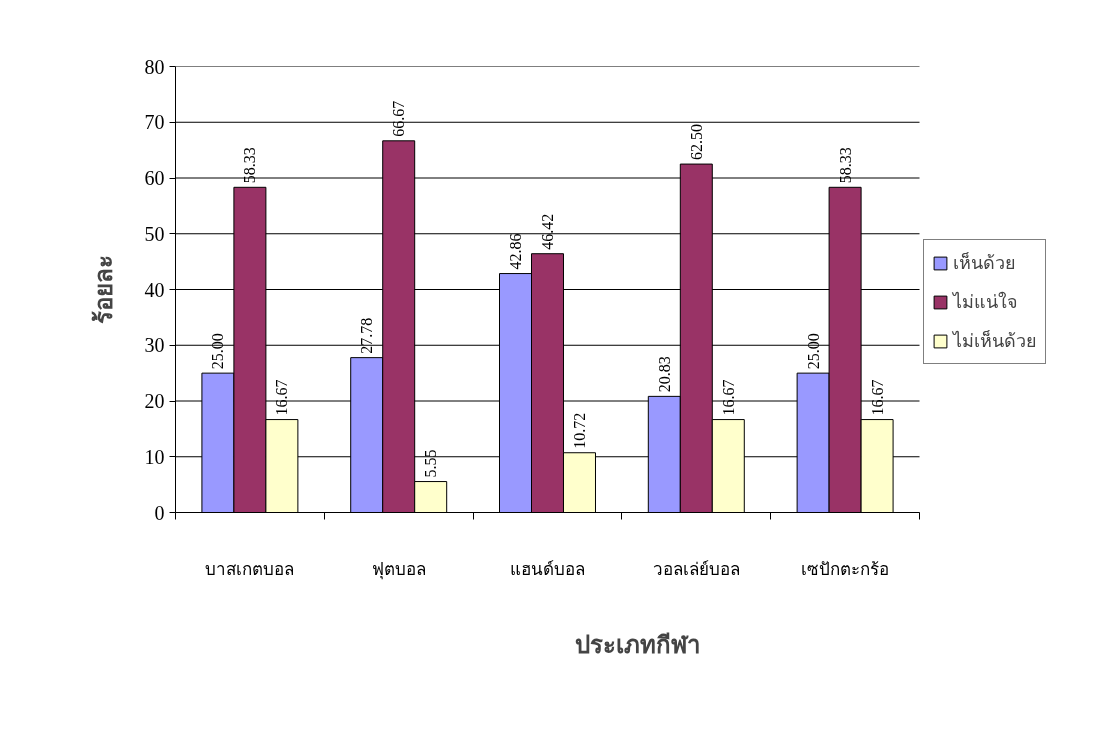 The image size is (1107, 733). Describe the element at coordinates (547, 569) in the screenshot. I see `x-tick-label: แฮนด์บอล` at that location.